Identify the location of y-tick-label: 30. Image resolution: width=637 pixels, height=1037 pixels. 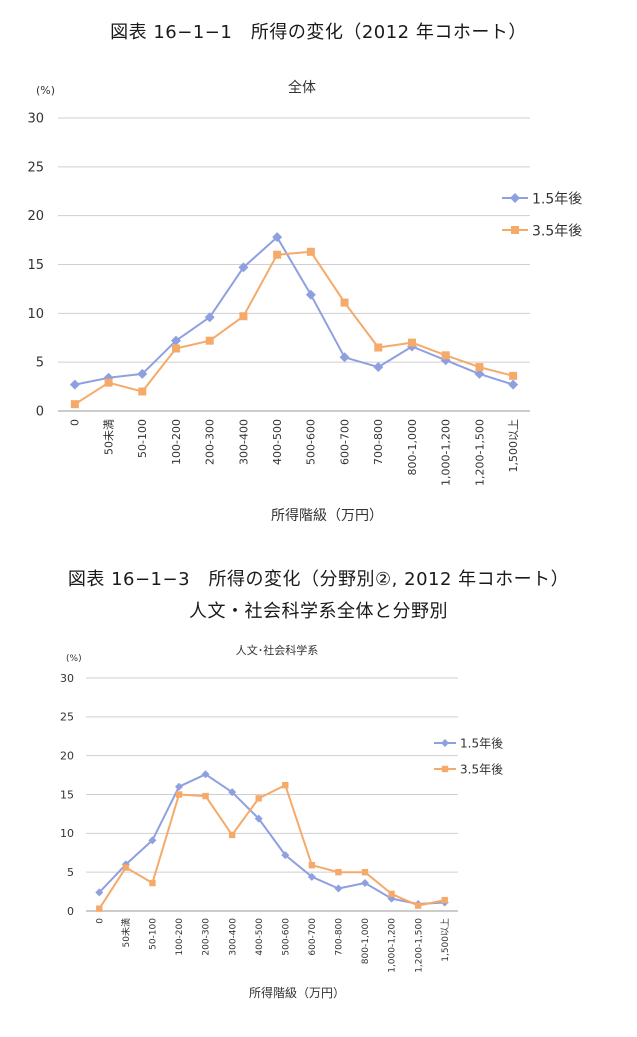
(67, 678).